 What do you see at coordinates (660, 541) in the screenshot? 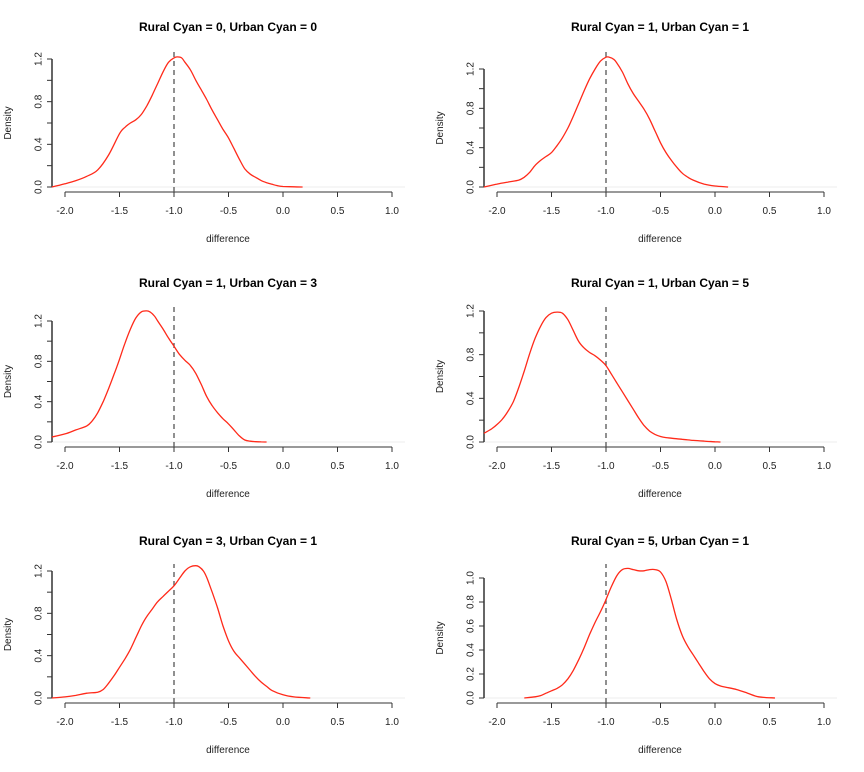
I see `panel-title: Rural Cyan = 5, Urban Cyan = 1` at bounding box center [660, 541].